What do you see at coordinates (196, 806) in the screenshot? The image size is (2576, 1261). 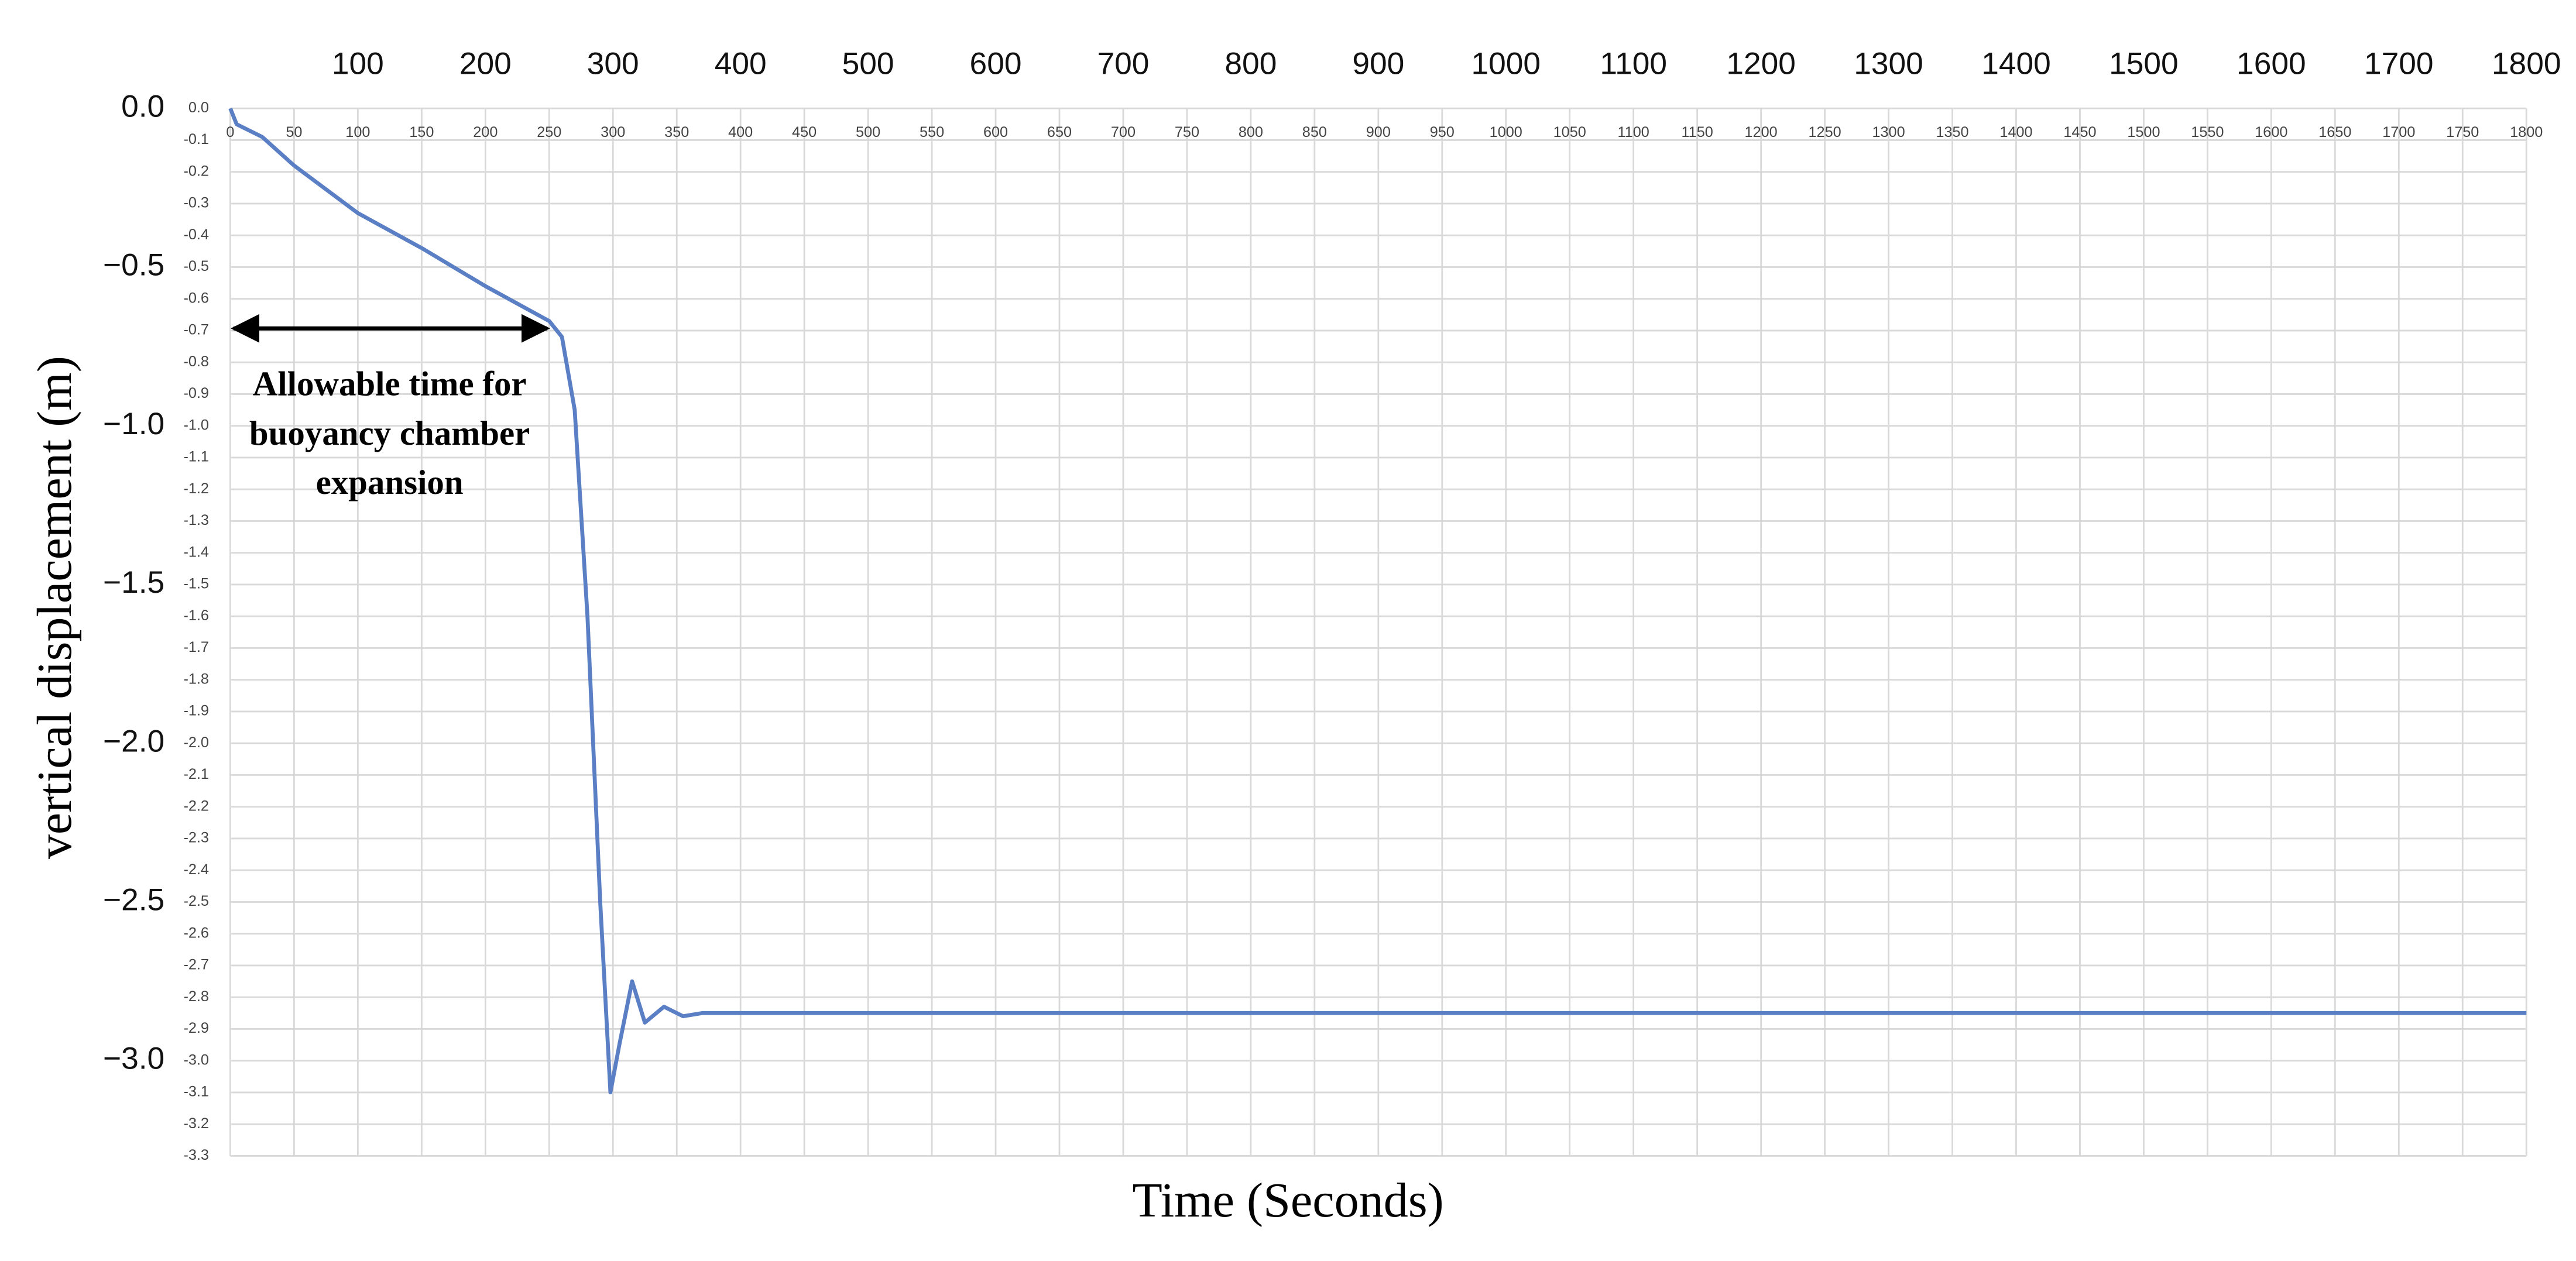 I see `y-tick-label: -2.2` at bounding box center [196, 806].